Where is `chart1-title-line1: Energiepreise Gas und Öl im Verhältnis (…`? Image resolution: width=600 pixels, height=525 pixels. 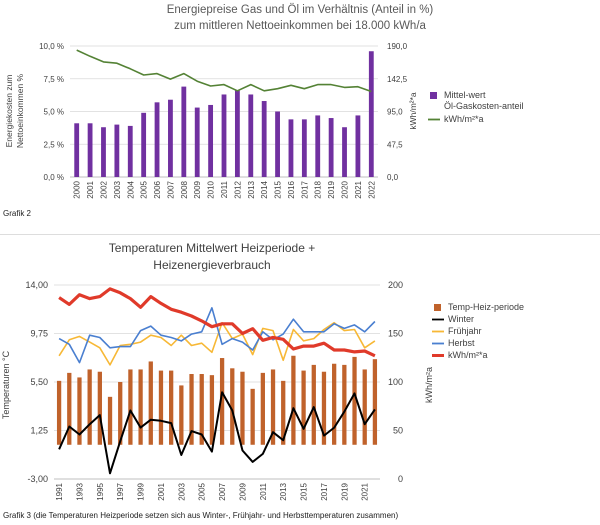 chart1-title-line1: Energiepreise Gas und Öl im Verhältnis (… is located at coordinates (300, 10).